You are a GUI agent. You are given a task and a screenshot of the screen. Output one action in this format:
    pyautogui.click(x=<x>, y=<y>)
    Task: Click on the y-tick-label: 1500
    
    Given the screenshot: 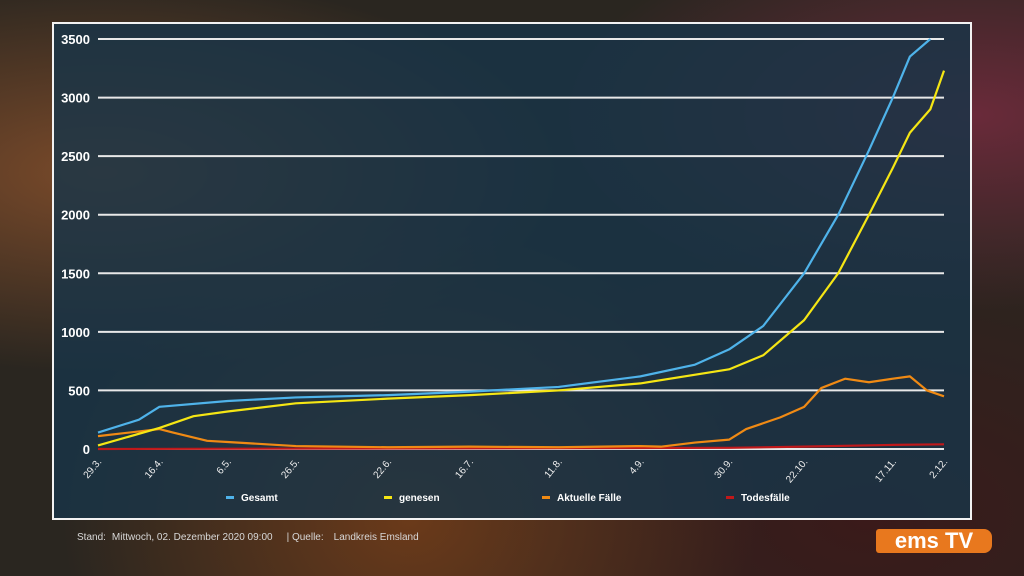 What is the action you would take?
    pyautogui.click(x=75, y=273)
    